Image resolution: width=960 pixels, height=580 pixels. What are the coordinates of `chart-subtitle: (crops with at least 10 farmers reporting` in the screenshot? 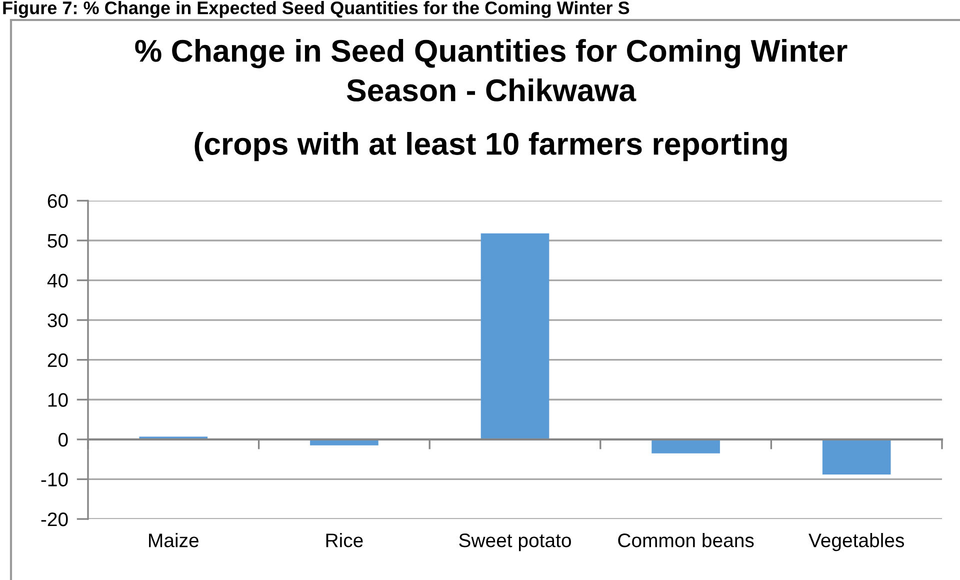 It's located at (490, 147).